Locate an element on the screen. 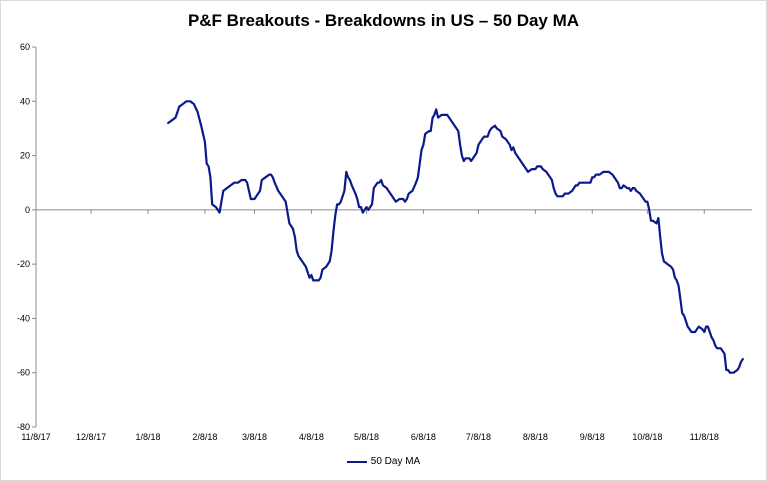 This screenshot has height=481, width=767. x-tick-label: 2/8/18 is located at coordinates (204, 437).